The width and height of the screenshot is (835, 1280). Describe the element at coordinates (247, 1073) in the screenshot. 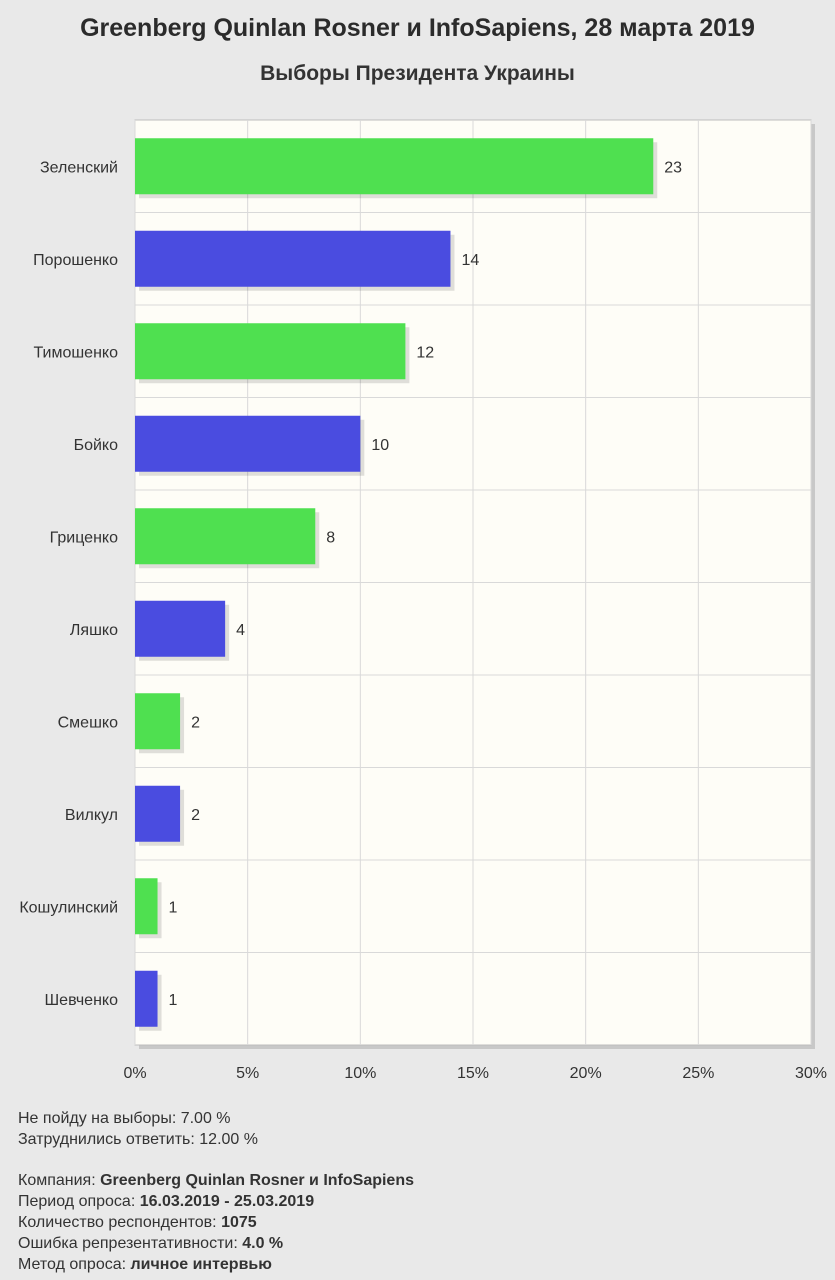

I see `x-tick-label: 5%` at that location.